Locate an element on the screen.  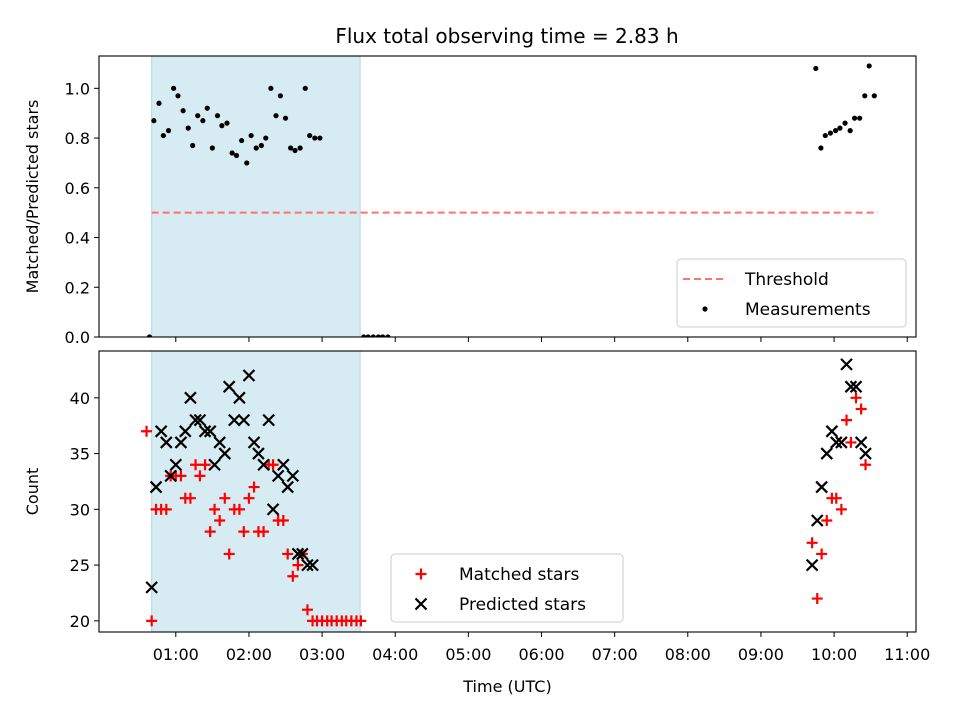
y-axis-label: Matched/Predicted stars is located at coordinates (32, 197).